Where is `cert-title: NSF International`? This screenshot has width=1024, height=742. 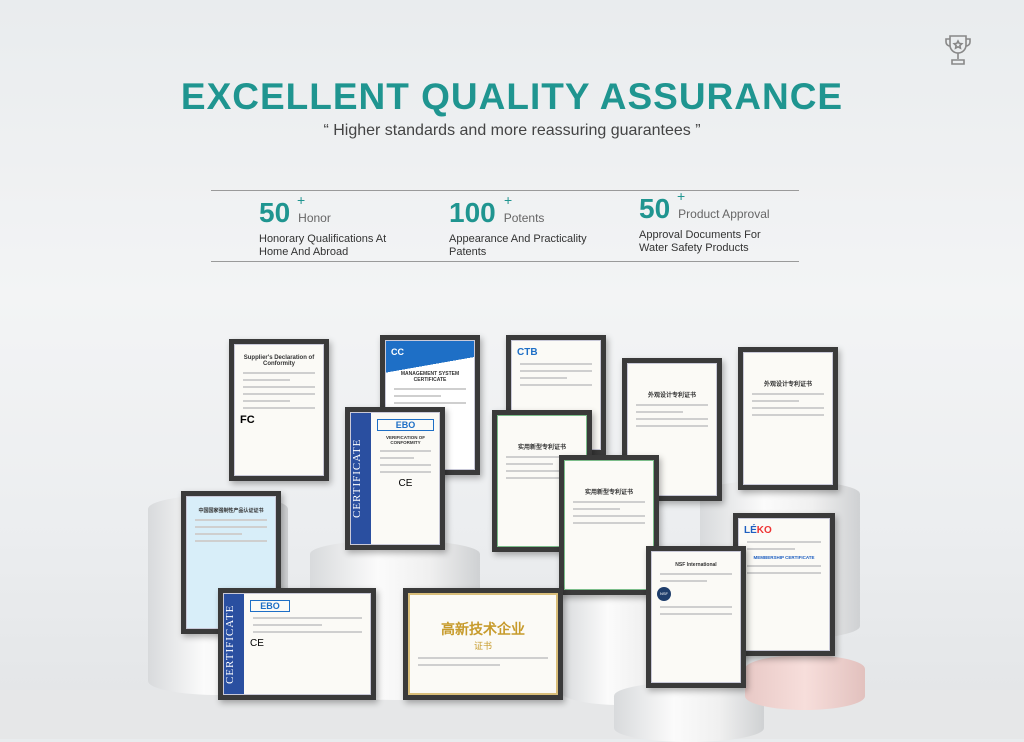 cert-title: NSF International is located at coordinates (696, 565).